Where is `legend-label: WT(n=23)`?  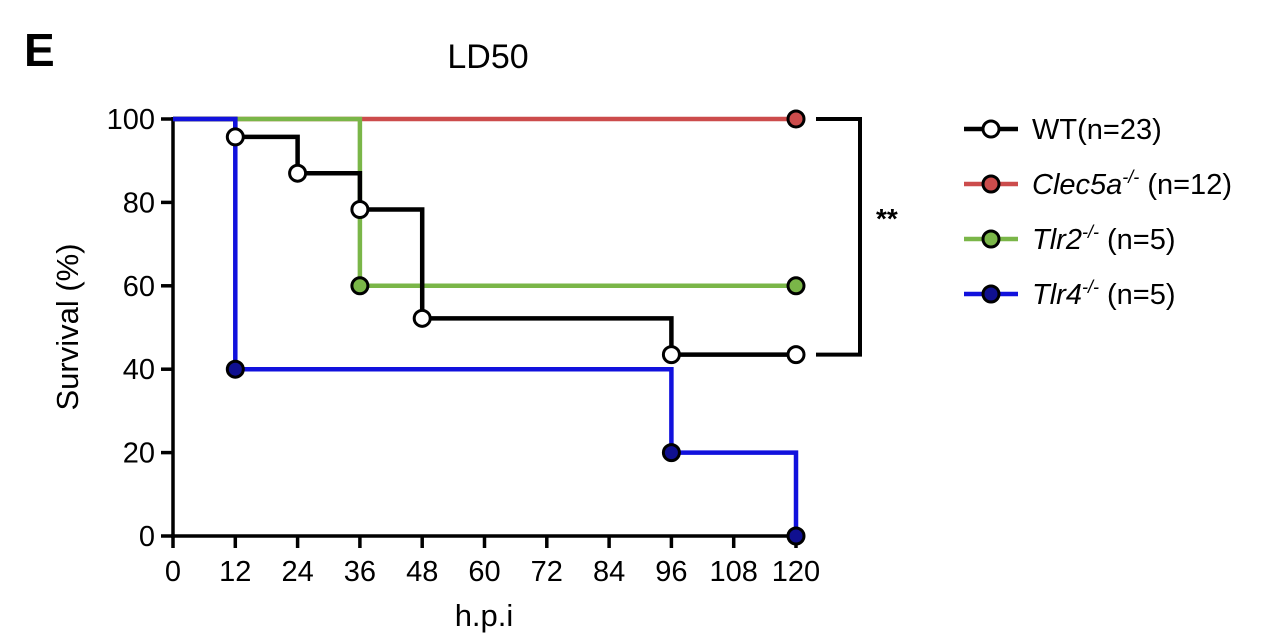 legend-label: WT(n=23) is located at coordinates (1097, 130).